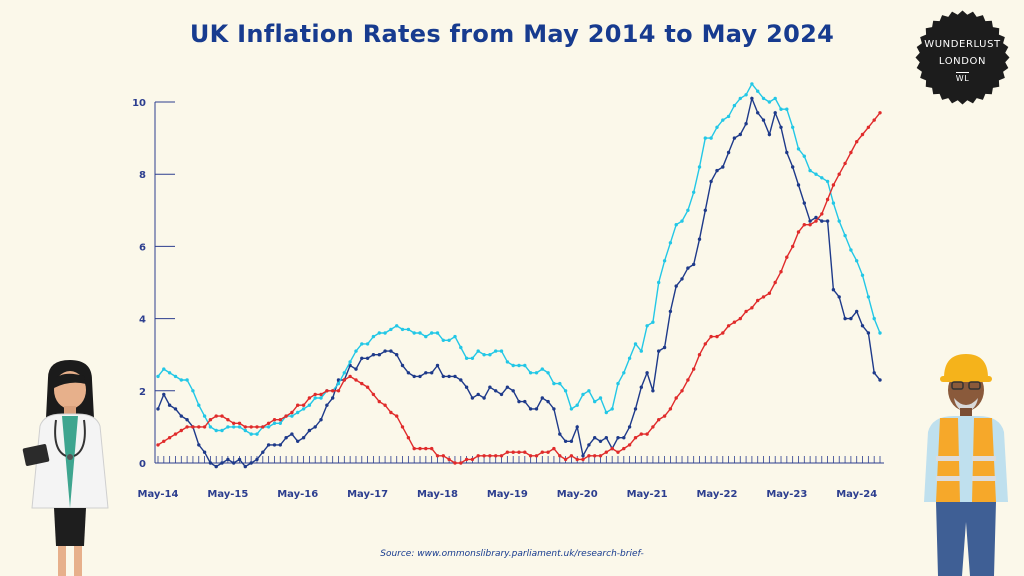 This screenshot has height=576, width=1024. I want to click on logo-line-3: WL, so click(962, 77).